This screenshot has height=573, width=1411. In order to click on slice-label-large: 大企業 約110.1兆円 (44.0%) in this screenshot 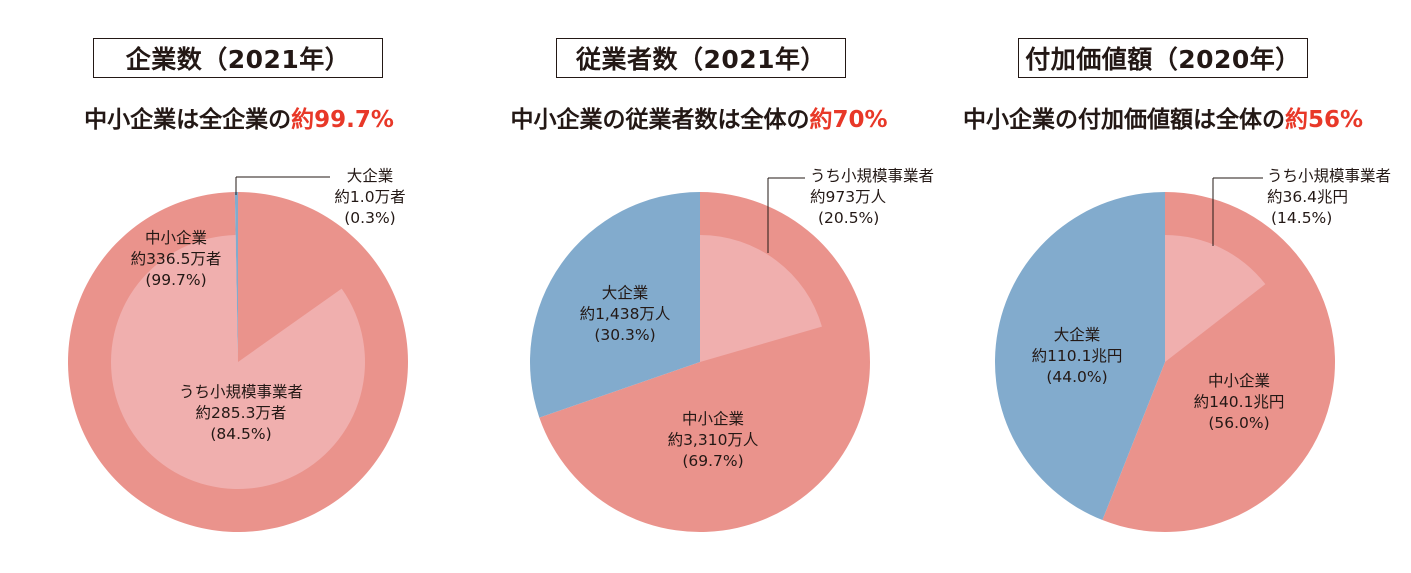, I will do `click(1077, 356)`.